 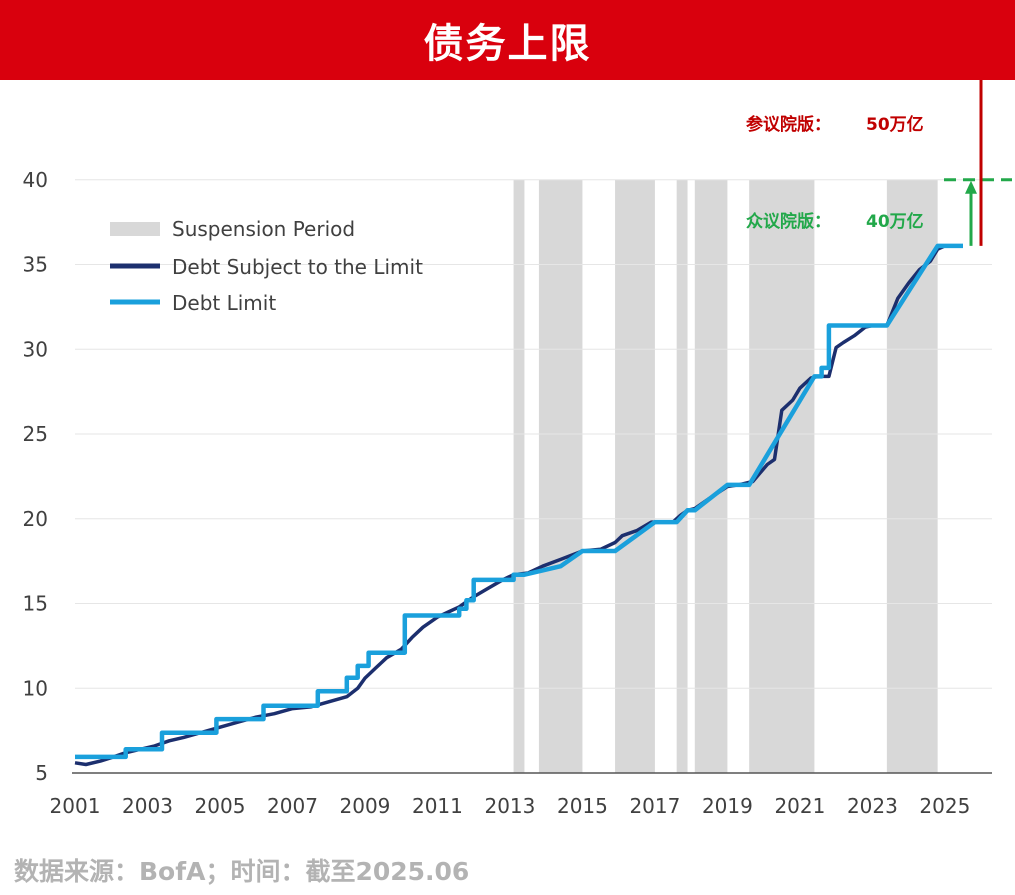 What do you see at coordinates (895, 124) in the screenshot?
I see `senate-value: 50万亿` at bounding box center [895, 124].